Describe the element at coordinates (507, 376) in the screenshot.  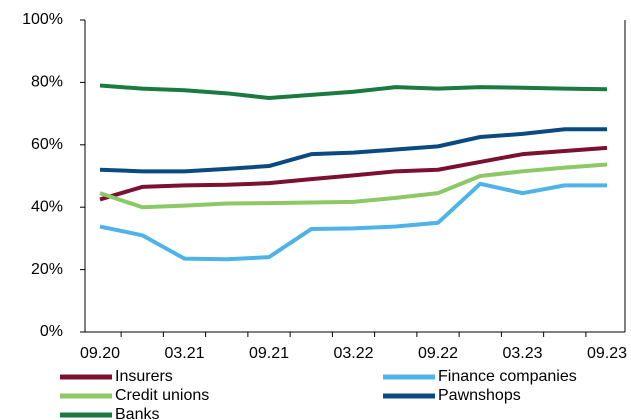
I see `legend-label: Finance companies` at that location.